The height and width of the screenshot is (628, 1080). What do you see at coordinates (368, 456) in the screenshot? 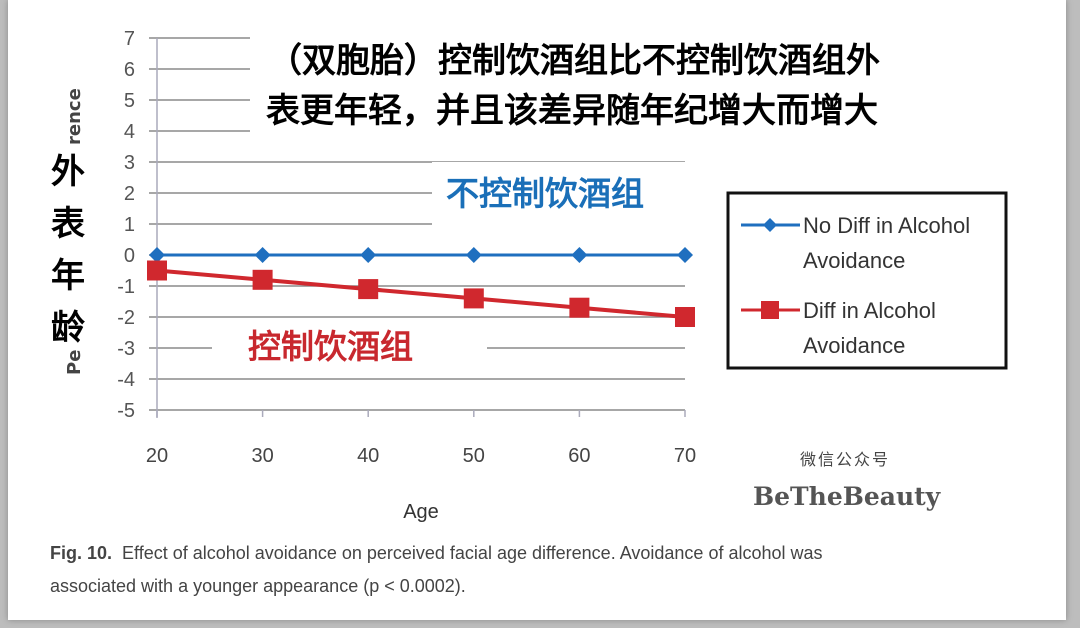
I see `x-tick-label: 40` at bounding box center [368, 456].